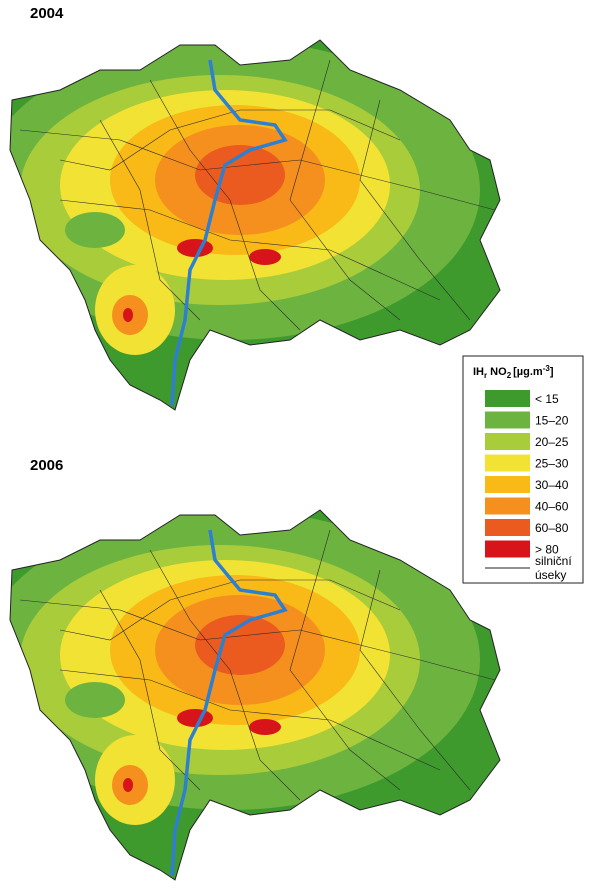  I want to click on legend-title-part: [µg.m, so click(528, 372).